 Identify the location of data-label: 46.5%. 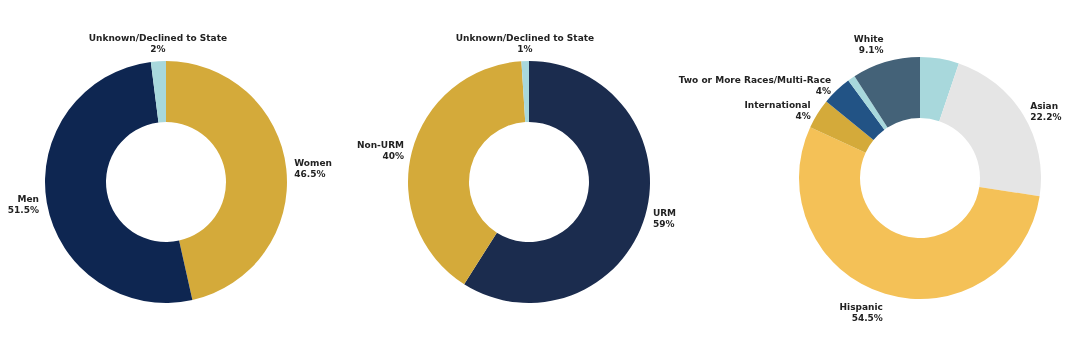
(310, 173).